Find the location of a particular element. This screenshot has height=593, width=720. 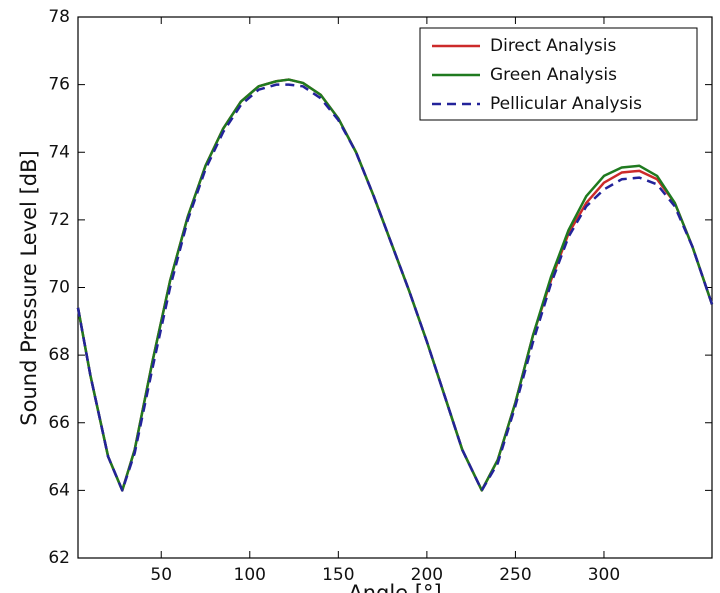

x-tick-label: 200 is located at coordinates (427, 575).